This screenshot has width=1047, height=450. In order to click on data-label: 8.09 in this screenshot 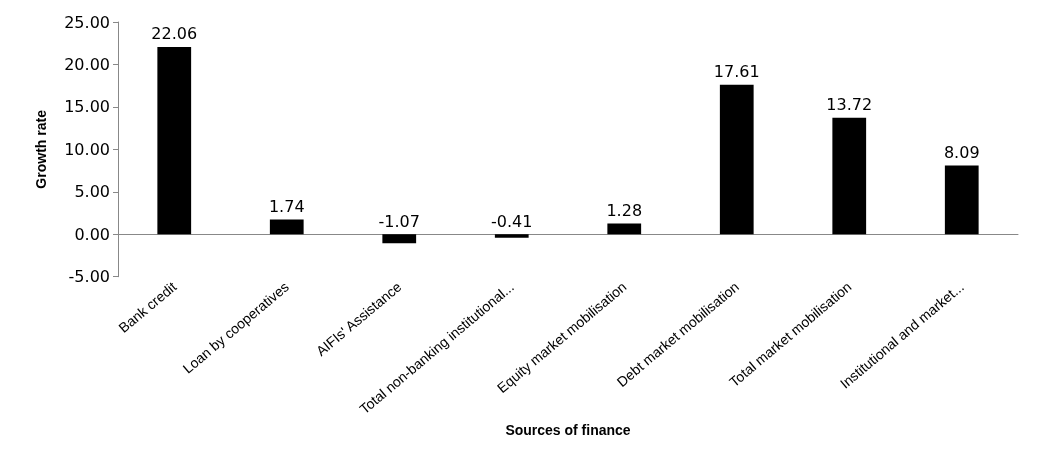, I will do `click(961, 153)`.